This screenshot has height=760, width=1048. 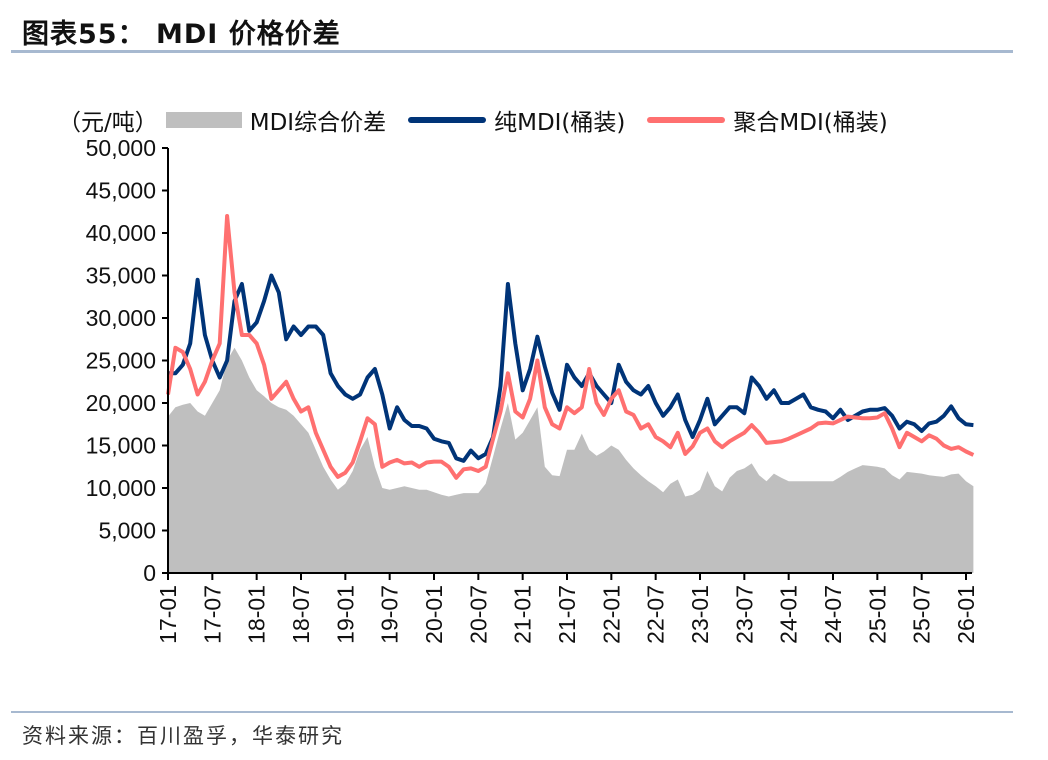 I want to click on x-tick-label: 21-07, so click(x=567, y=614).